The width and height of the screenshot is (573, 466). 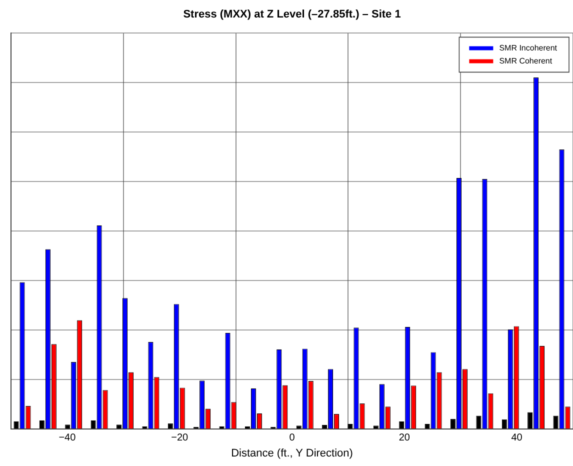 What do you see at coordinates (526, 61) in the screenshot?
I see `legend-label: SMR Coherent` at bounding box center [526, 61].